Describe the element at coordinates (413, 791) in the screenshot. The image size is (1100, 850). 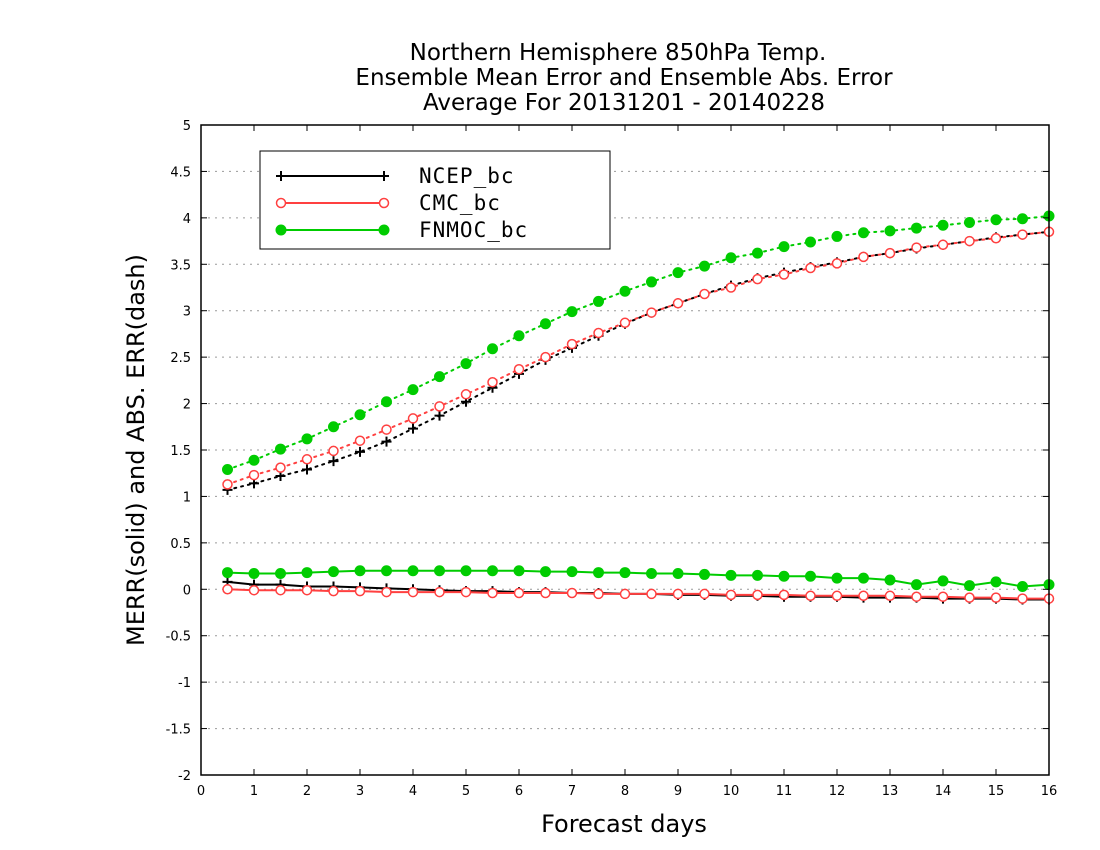
I see `x-tick-label: 4` at that location.